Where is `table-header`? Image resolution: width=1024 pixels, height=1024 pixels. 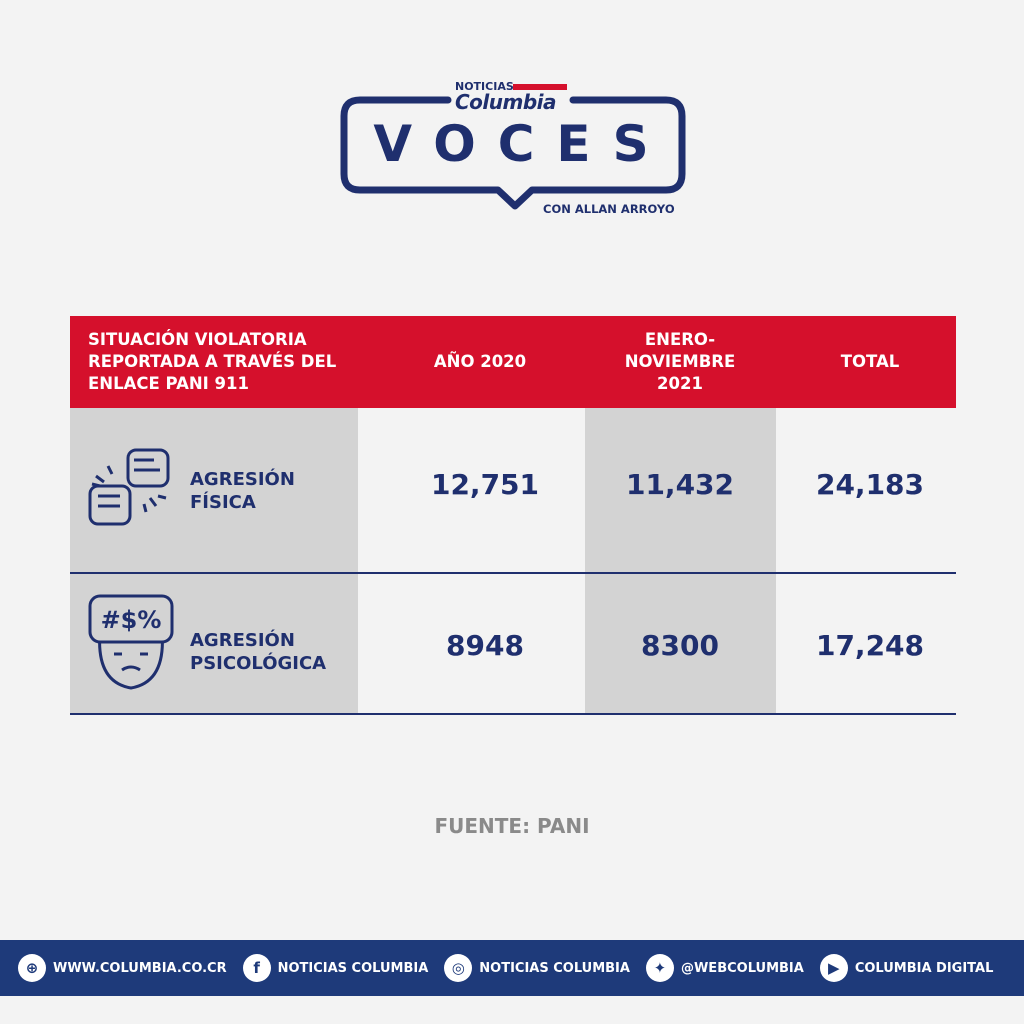 table-header is located at coordinates (513, 362).